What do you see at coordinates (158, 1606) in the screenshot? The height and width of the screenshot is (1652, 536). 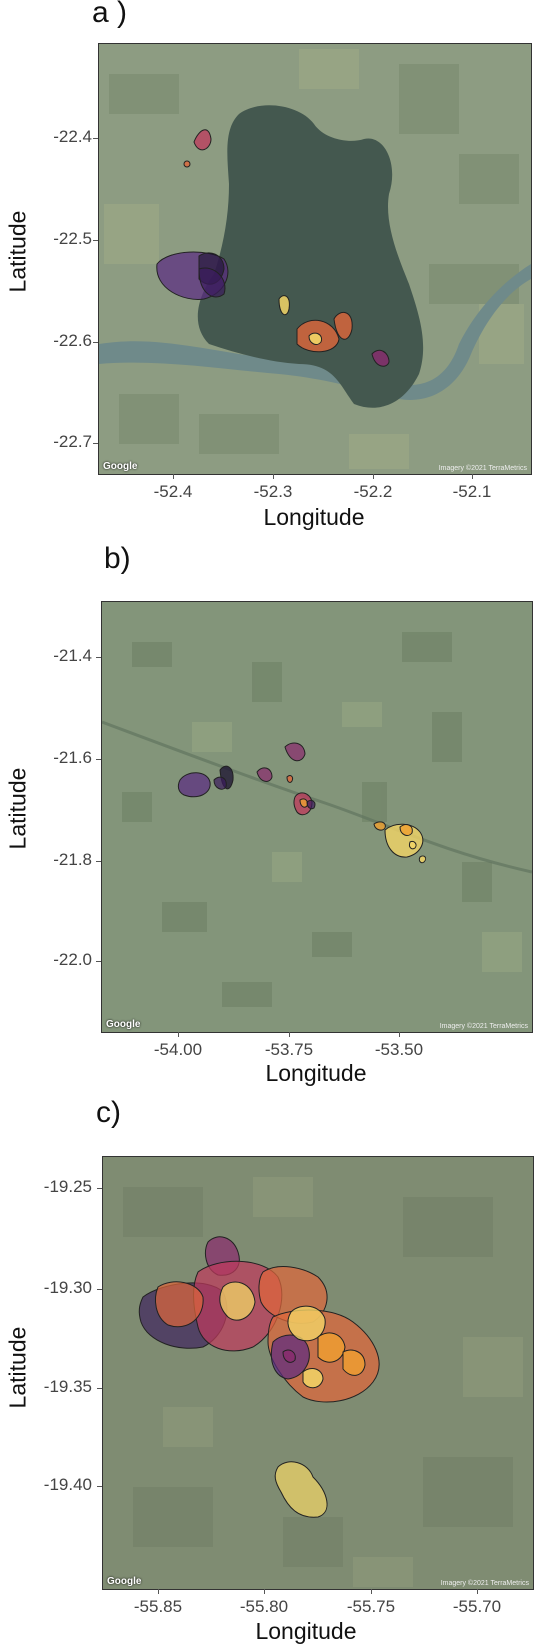 I see `x-tick: -55.85` at bounding box center [158, 1606].